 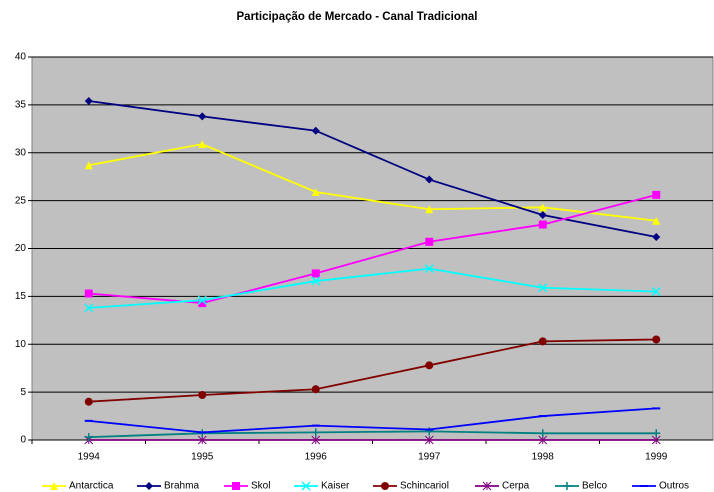 I want to click on legend-label: Outros, so click(x=674, y=486).